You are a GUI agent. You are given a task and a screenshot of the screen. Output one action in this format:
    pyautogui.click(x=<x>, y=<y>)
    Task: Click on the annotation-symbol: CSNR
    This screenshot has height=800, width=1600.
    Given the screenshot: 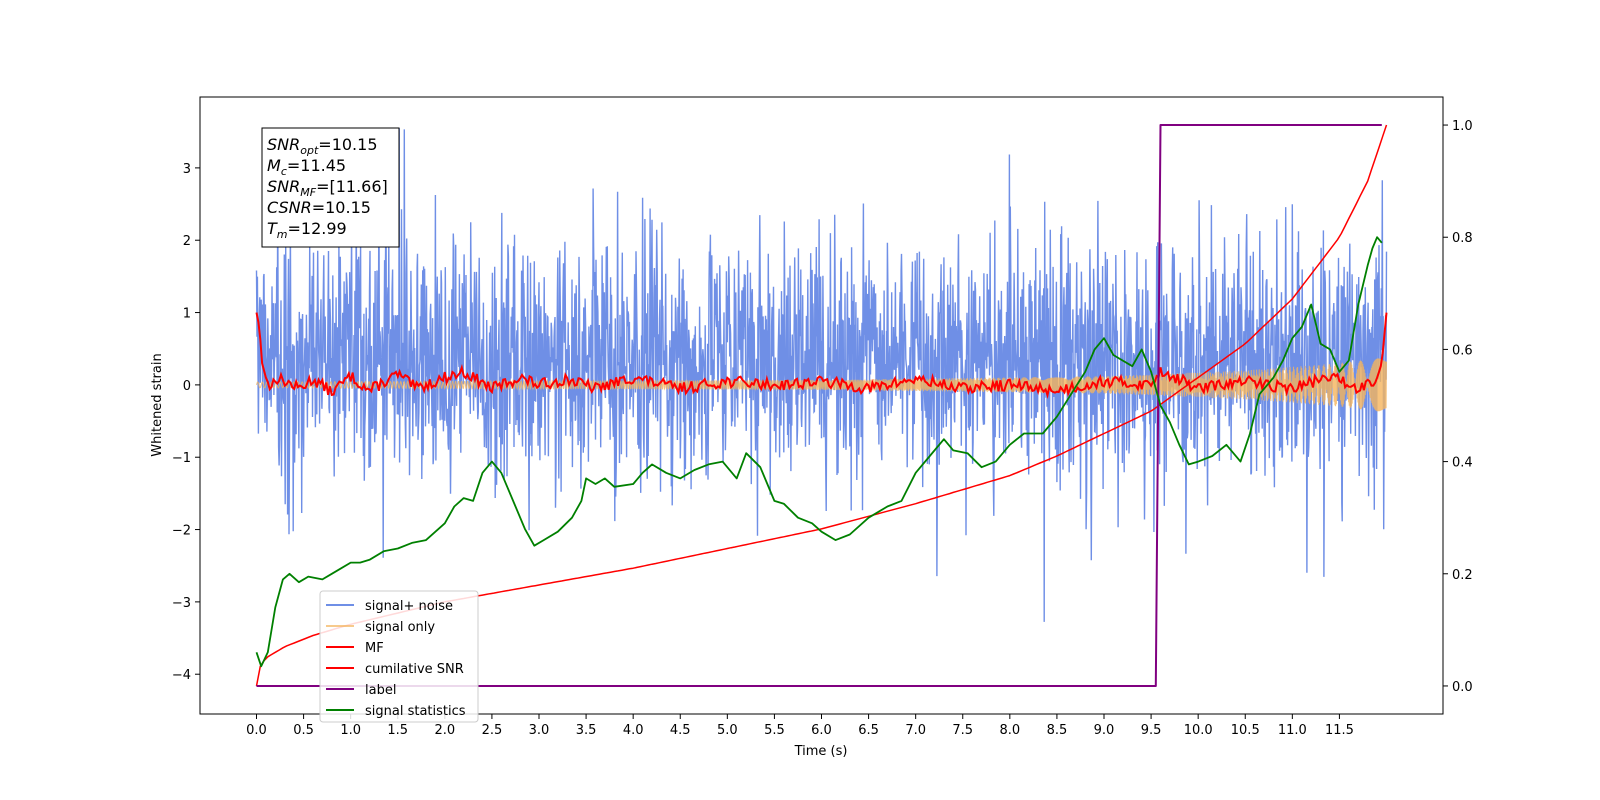 What is the action you would take?
    pyautogui.click(x=289, y=207)
    